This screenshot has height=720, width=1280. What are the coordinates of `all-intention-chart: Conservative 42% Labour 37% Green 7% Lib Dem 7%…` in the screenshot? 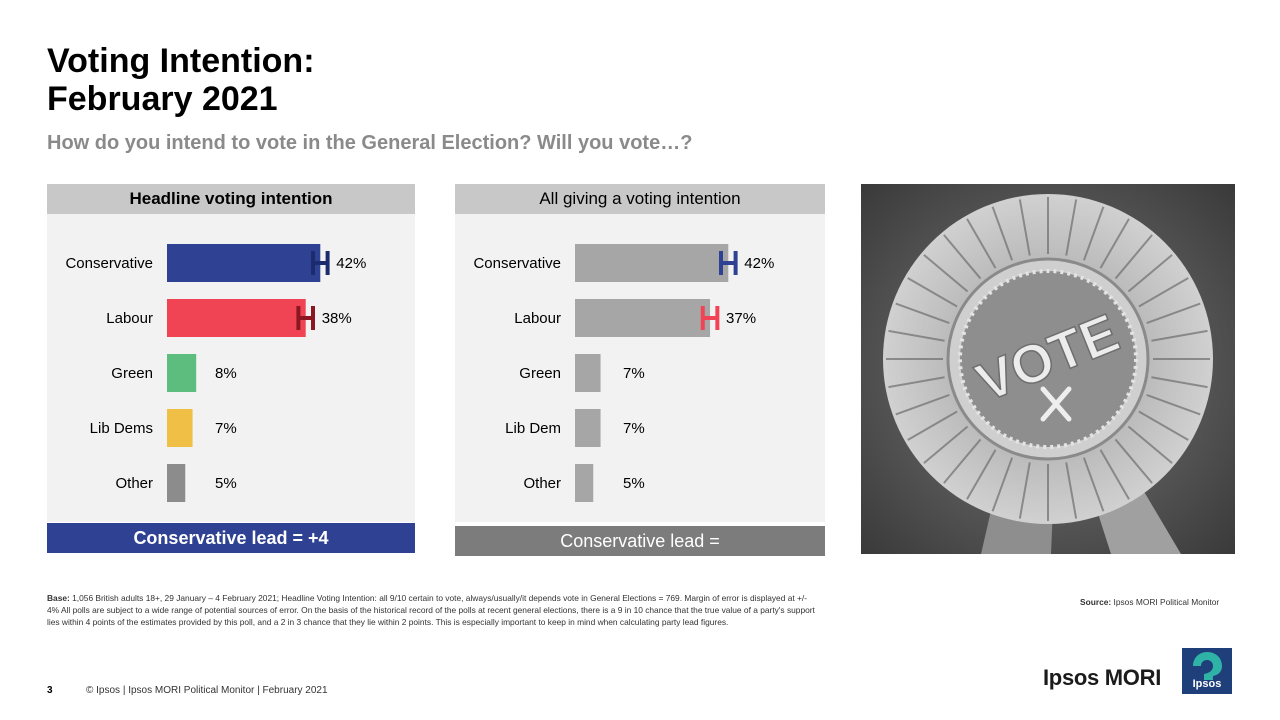 It's located at (623, 373).